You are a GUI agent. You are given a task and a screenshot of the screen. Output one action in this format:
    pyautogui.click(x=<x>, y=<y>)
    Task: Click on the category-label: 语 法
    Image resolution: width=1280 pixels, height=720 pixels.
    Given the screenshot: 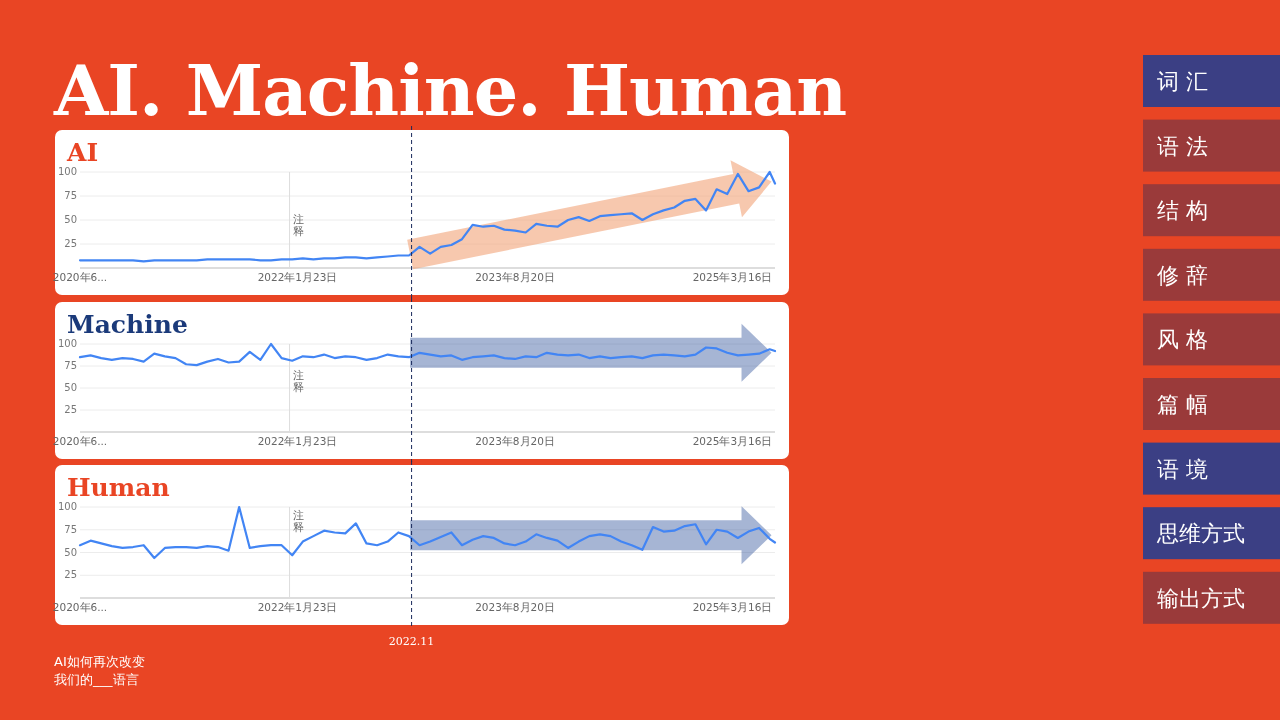 What is the action you would take?
    pyautogui.click(x=1182, y=146)
    